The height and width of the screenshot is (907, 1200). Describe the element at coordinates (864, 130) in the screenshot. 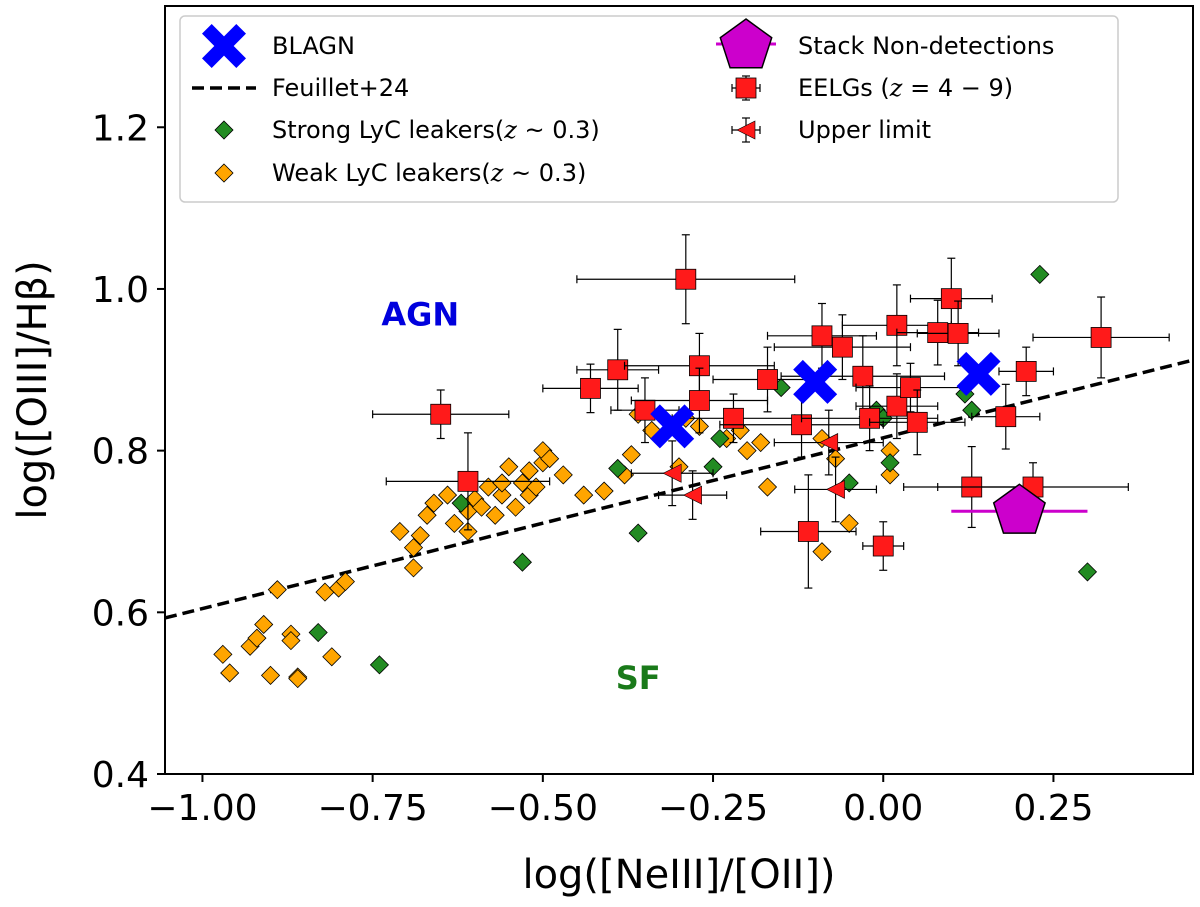

I see `legend-label-6: Upper limit` at that location.